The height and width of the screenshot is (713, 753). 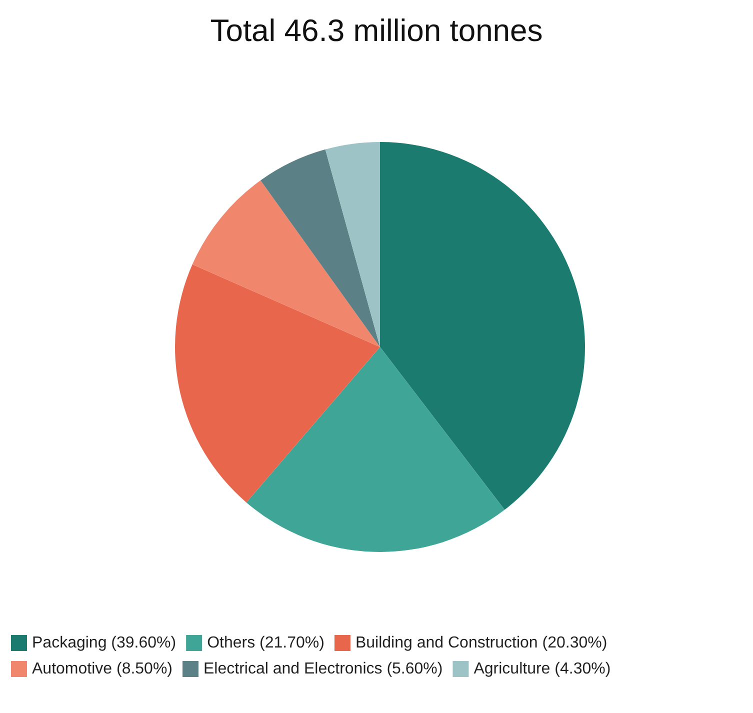 What do you see at coordinates (376, 30) in the screenshot?
I see `chart-title: Total 46.3 million tonnes` at bounding box center [376, 30].